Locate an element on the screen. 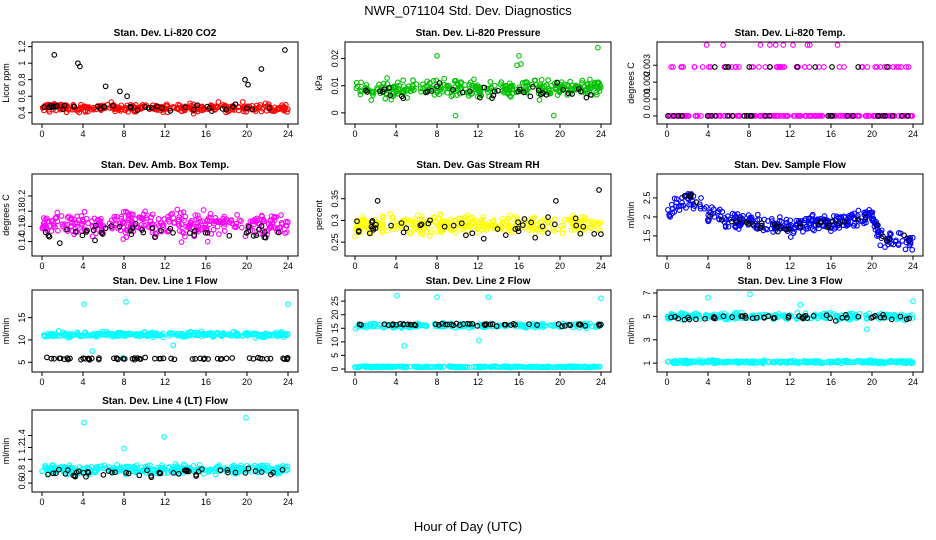 Image resolution: width=936 pixels, height=540 pixels. x-tick-label: 12 is located at coordinates (478, 382).